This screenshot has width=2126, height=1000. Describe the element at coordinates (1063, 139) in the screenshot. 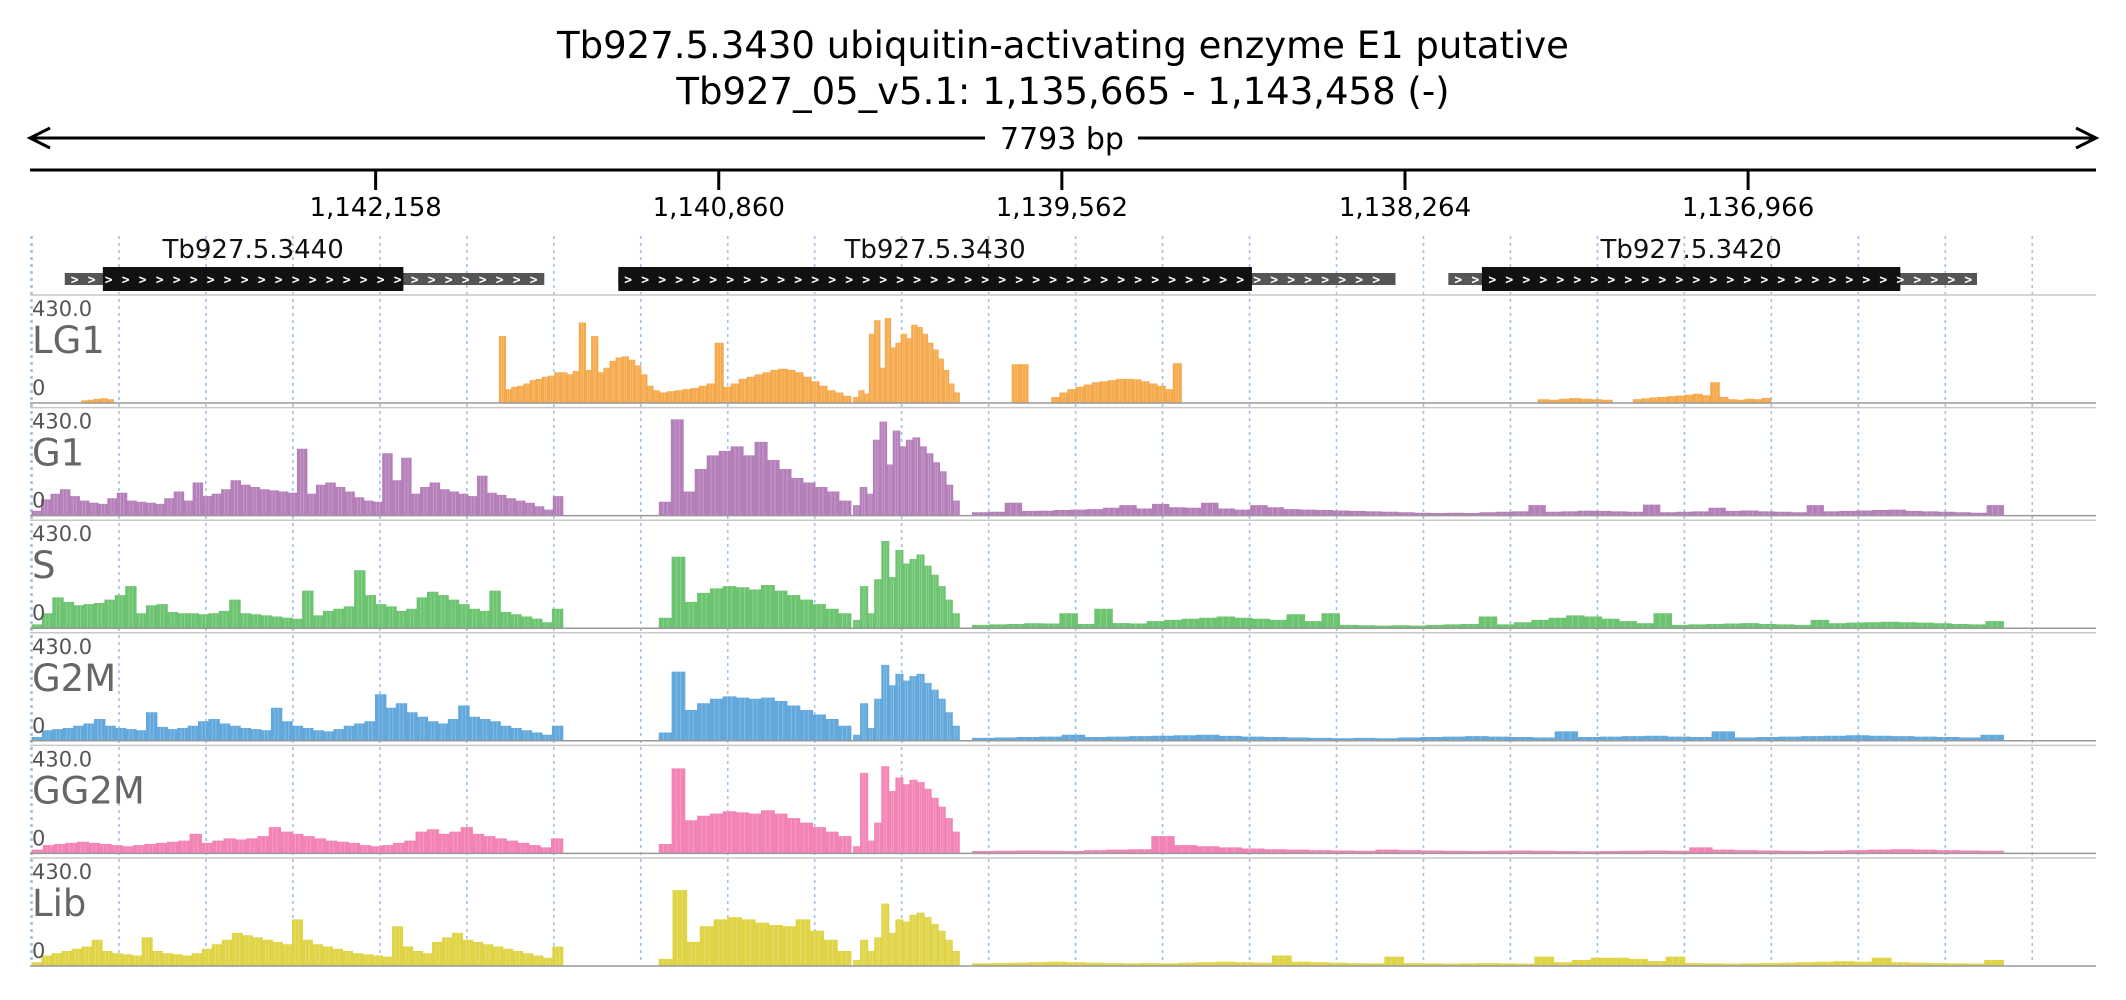

I see `span-ruler: 7793 bp` at that location.